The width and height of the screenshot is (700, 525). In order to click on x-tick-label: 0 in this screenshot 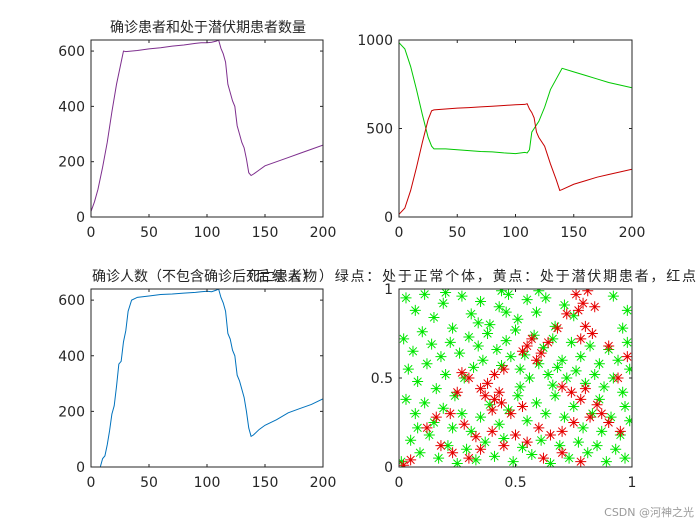, I will do `click(399, 233)`.